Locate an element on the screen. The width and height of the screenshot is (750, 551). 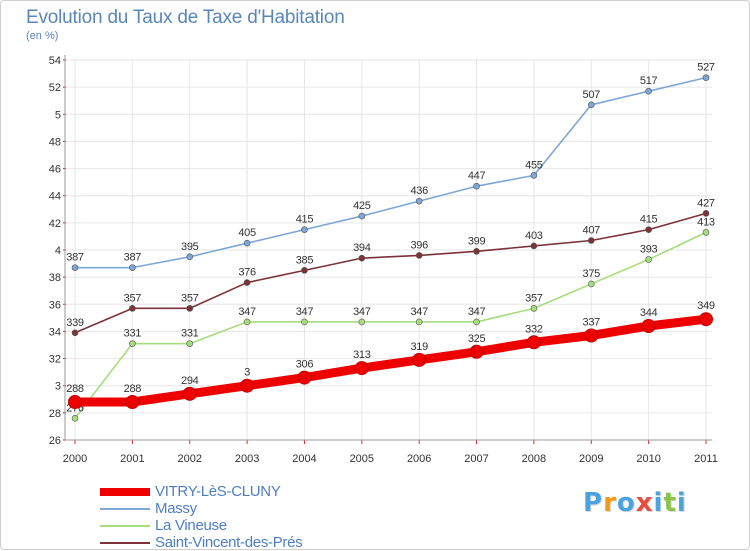
y-tick-label: 4 is located at coordinates (58, 251).